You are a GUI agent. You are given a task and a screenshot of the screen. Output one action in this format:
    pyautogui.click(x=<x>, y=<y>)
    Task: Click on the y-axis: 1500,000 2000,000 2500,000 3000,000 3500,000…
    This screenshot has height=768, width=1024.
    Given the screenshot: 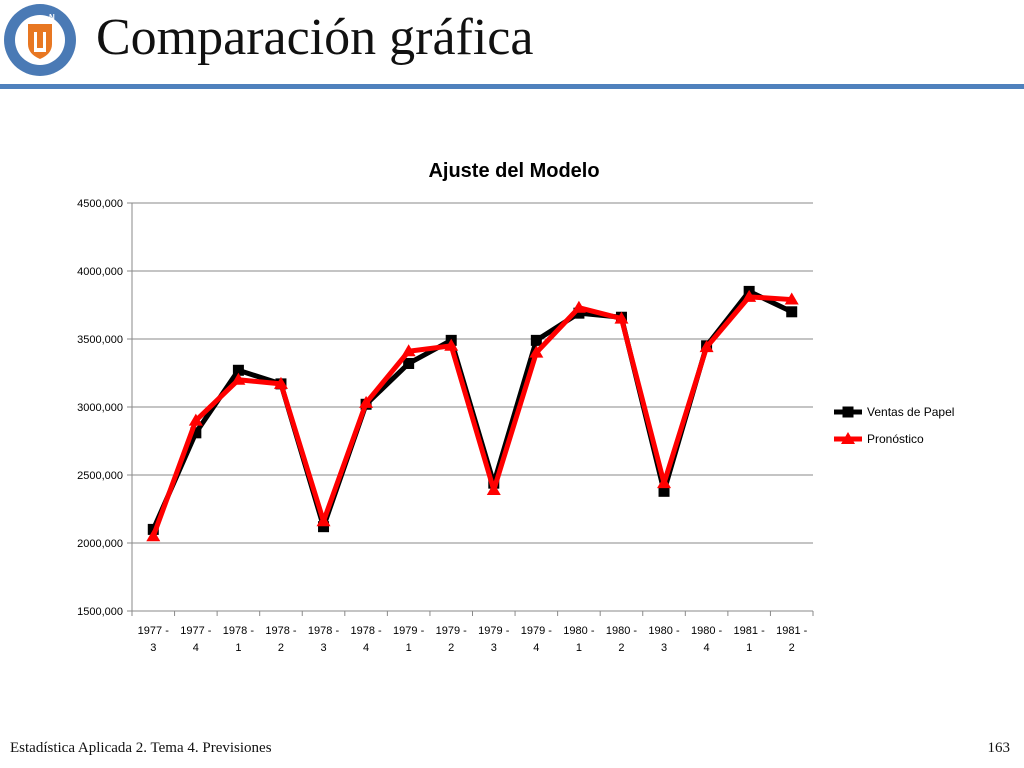 What is the action you would take?
    pyautogui.click(x=105, y=408)
    